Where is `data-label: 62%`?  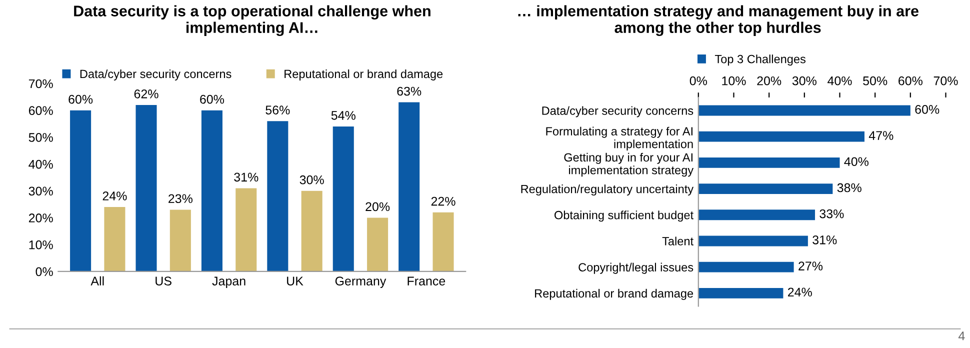
data-label: 62% is located at coordinates (146, 94).